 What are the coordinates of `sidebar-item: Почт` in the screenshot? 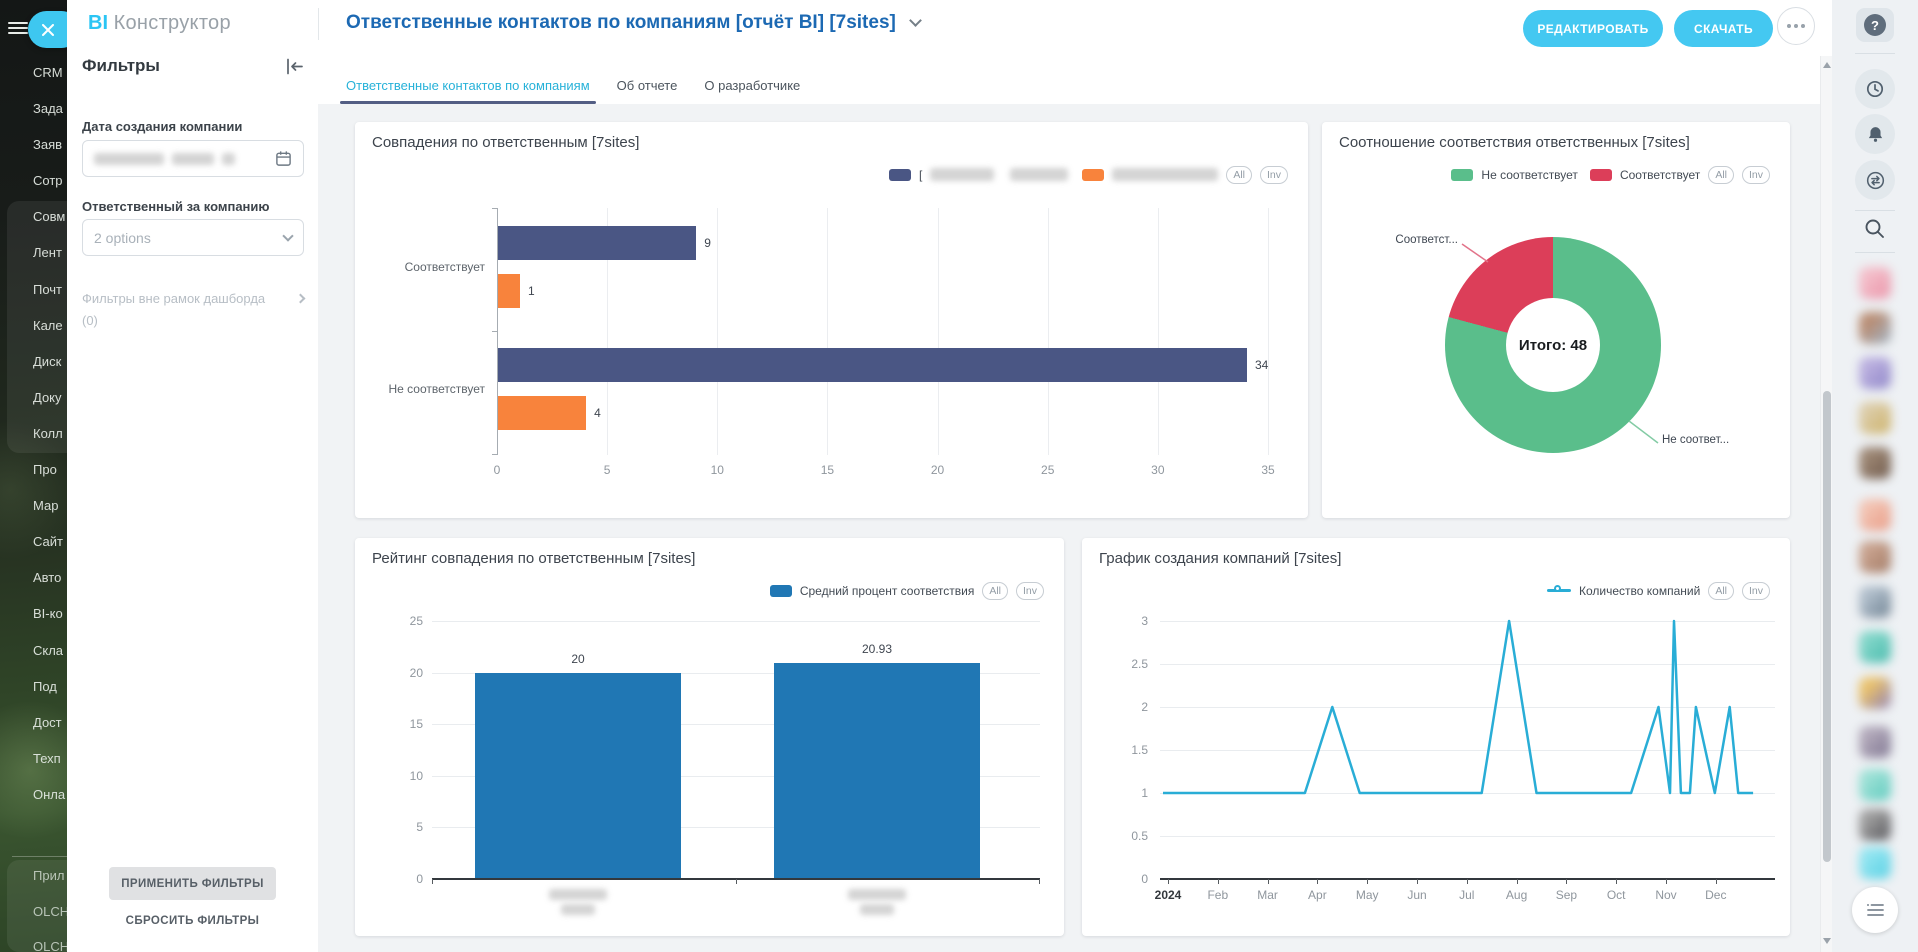 It's located at (48, 289).